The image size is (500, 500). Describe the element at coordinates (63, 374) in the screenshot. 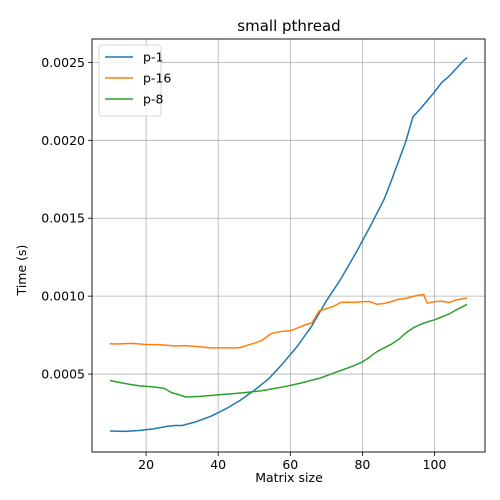

I see `y-tick-label: 0.0005` at that location.